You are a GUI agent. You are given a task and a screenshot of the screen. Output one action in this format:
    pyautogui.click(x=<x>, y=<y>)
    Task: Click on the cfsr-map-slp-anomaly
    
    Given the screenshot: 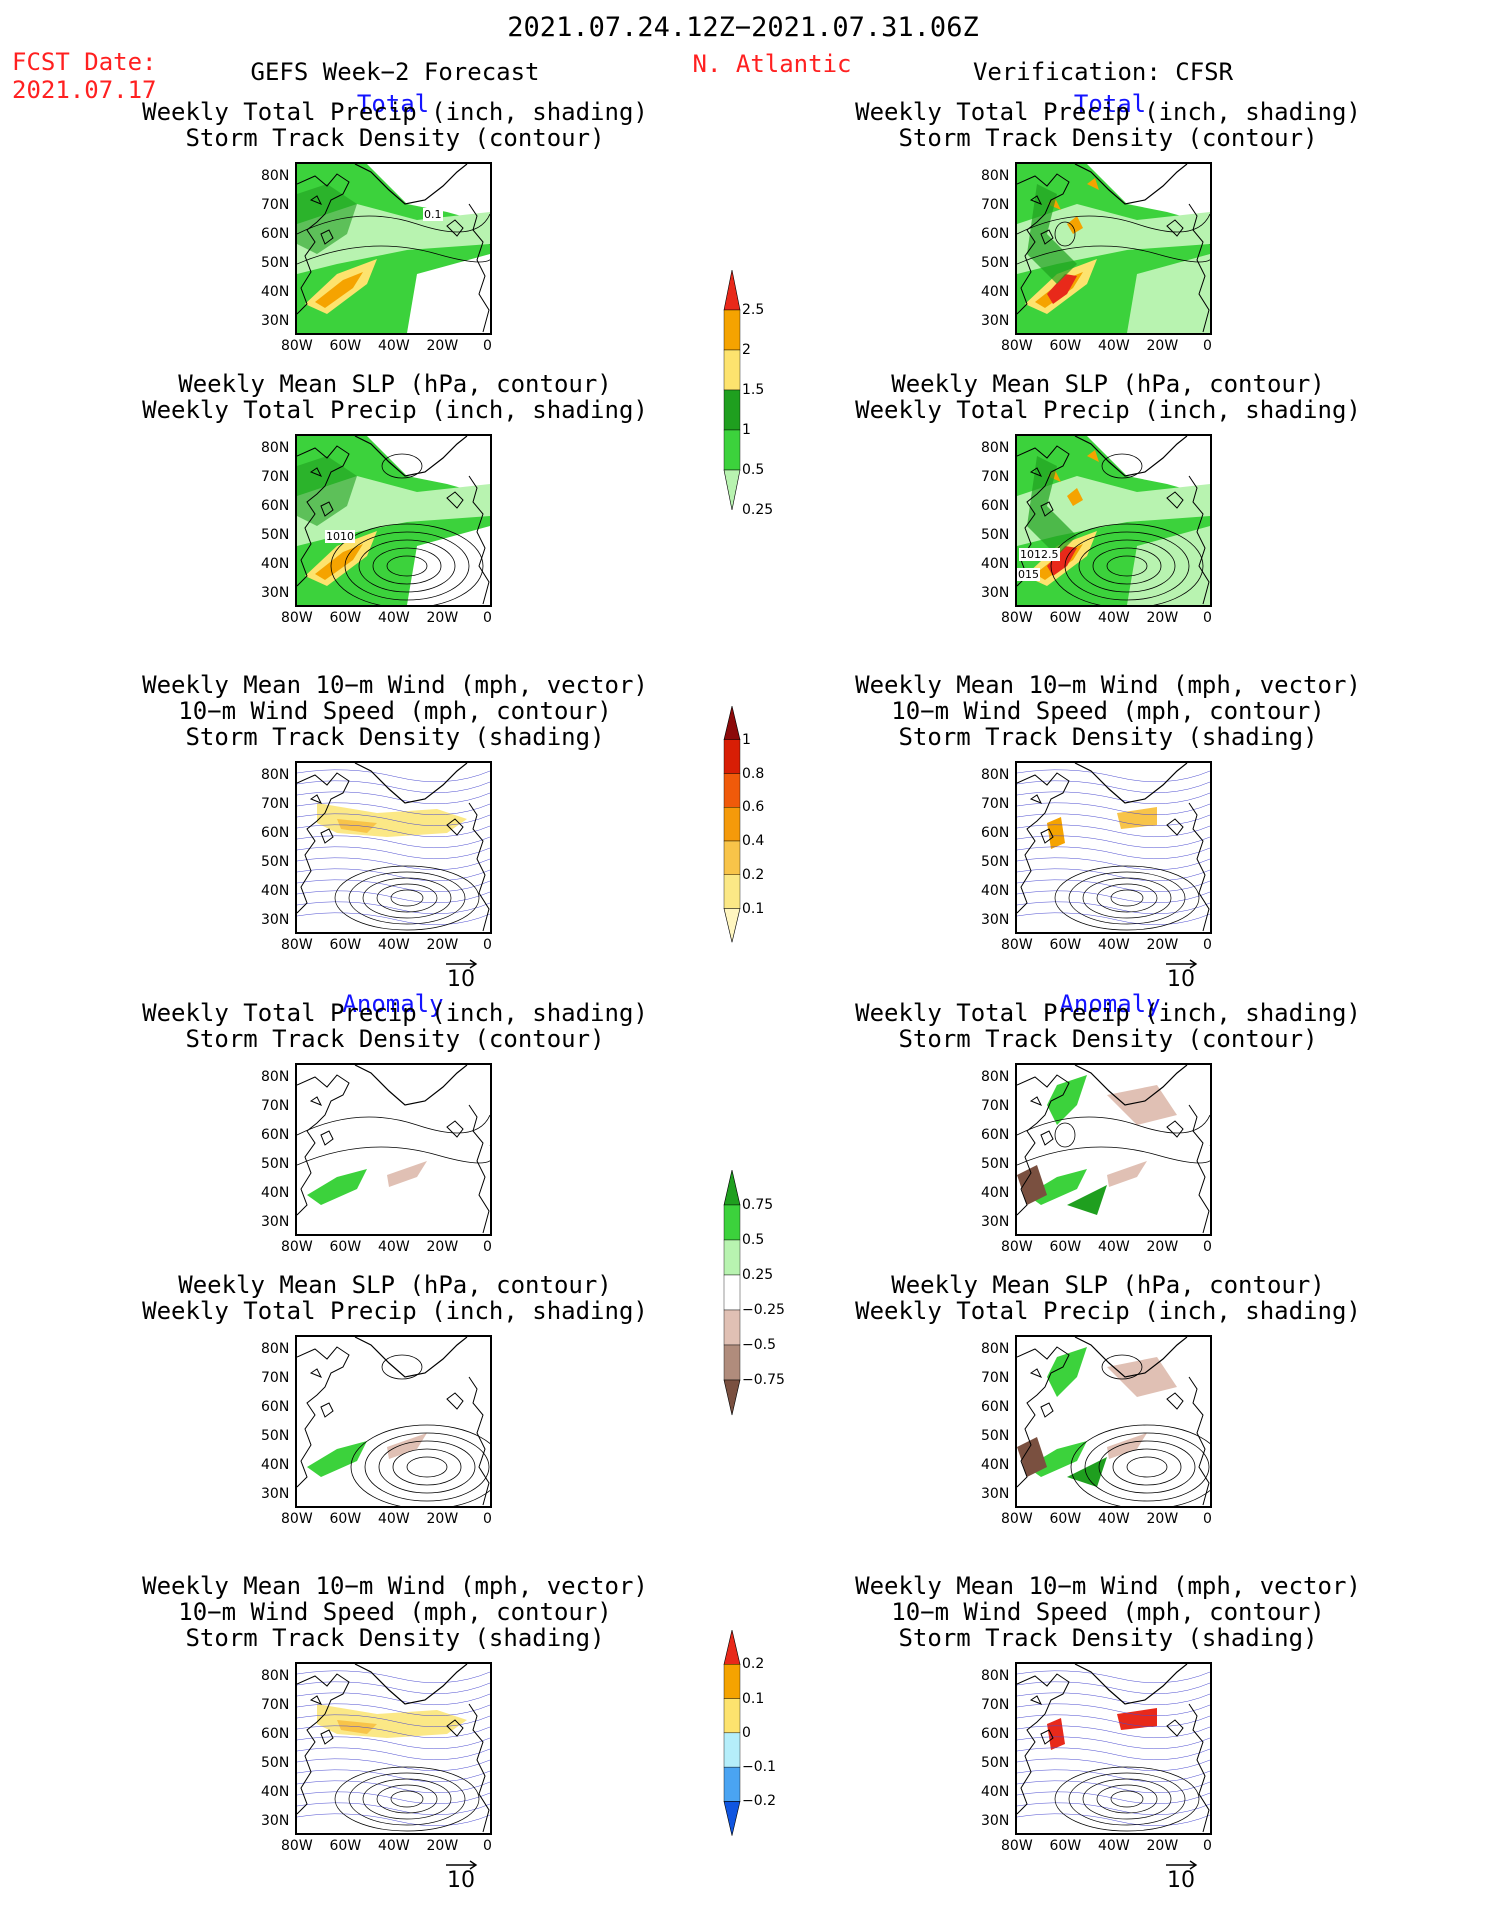 What is the action you would take?
    pyautogui.click(x=1113, y=1421)
    